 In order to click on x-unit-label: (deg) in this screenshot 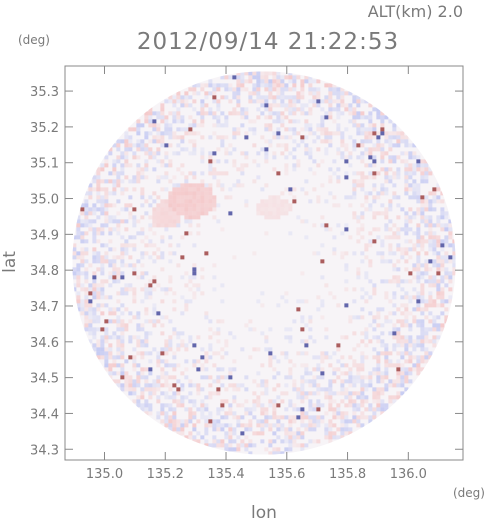, I will do `click(469, 493)`.